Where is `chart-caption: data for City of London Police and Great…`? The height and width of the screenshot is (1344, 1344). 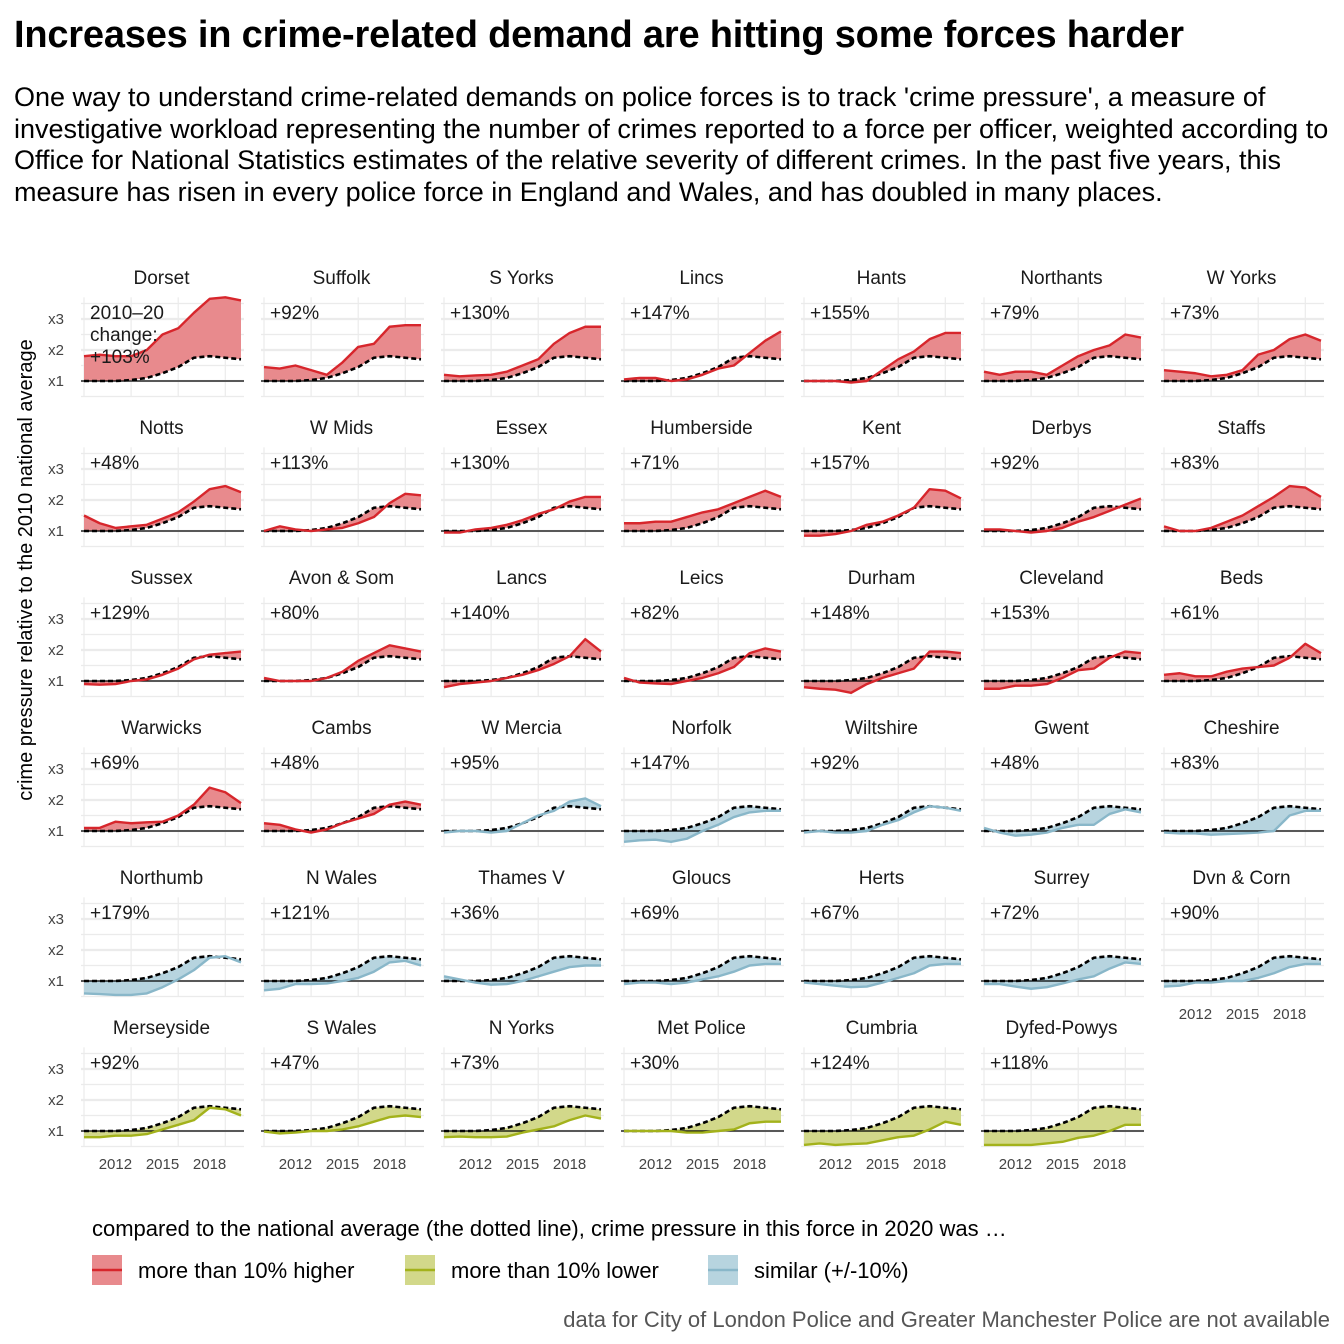
chart-caption: data for City of London Police and Great… is located at coordinates (946, 1319).